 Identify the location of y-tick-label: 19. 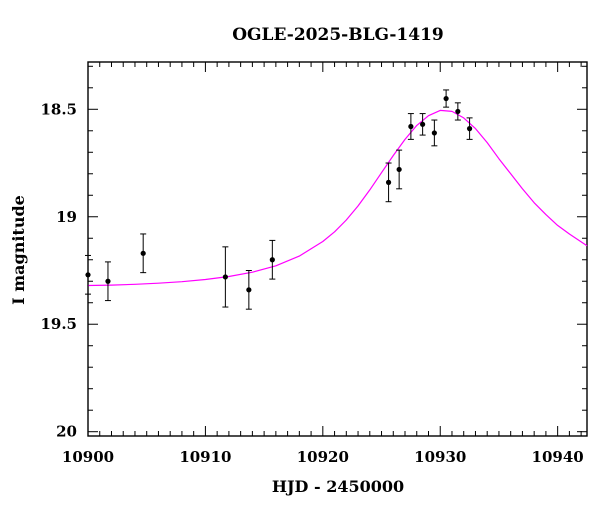
(66, 217).